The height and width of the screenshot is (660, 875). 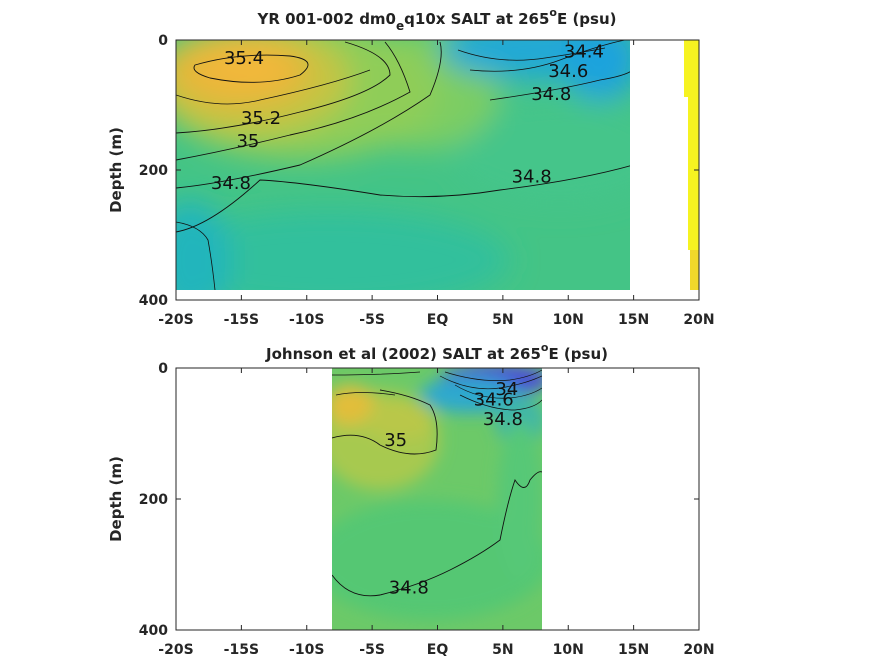 What do you see at coordinates (436, 19) in the screenshot?
I see `panel-1-title: YR 001-002 dm0eq10x SALT at 265oE (psu)` at bounding box center [436, 19].